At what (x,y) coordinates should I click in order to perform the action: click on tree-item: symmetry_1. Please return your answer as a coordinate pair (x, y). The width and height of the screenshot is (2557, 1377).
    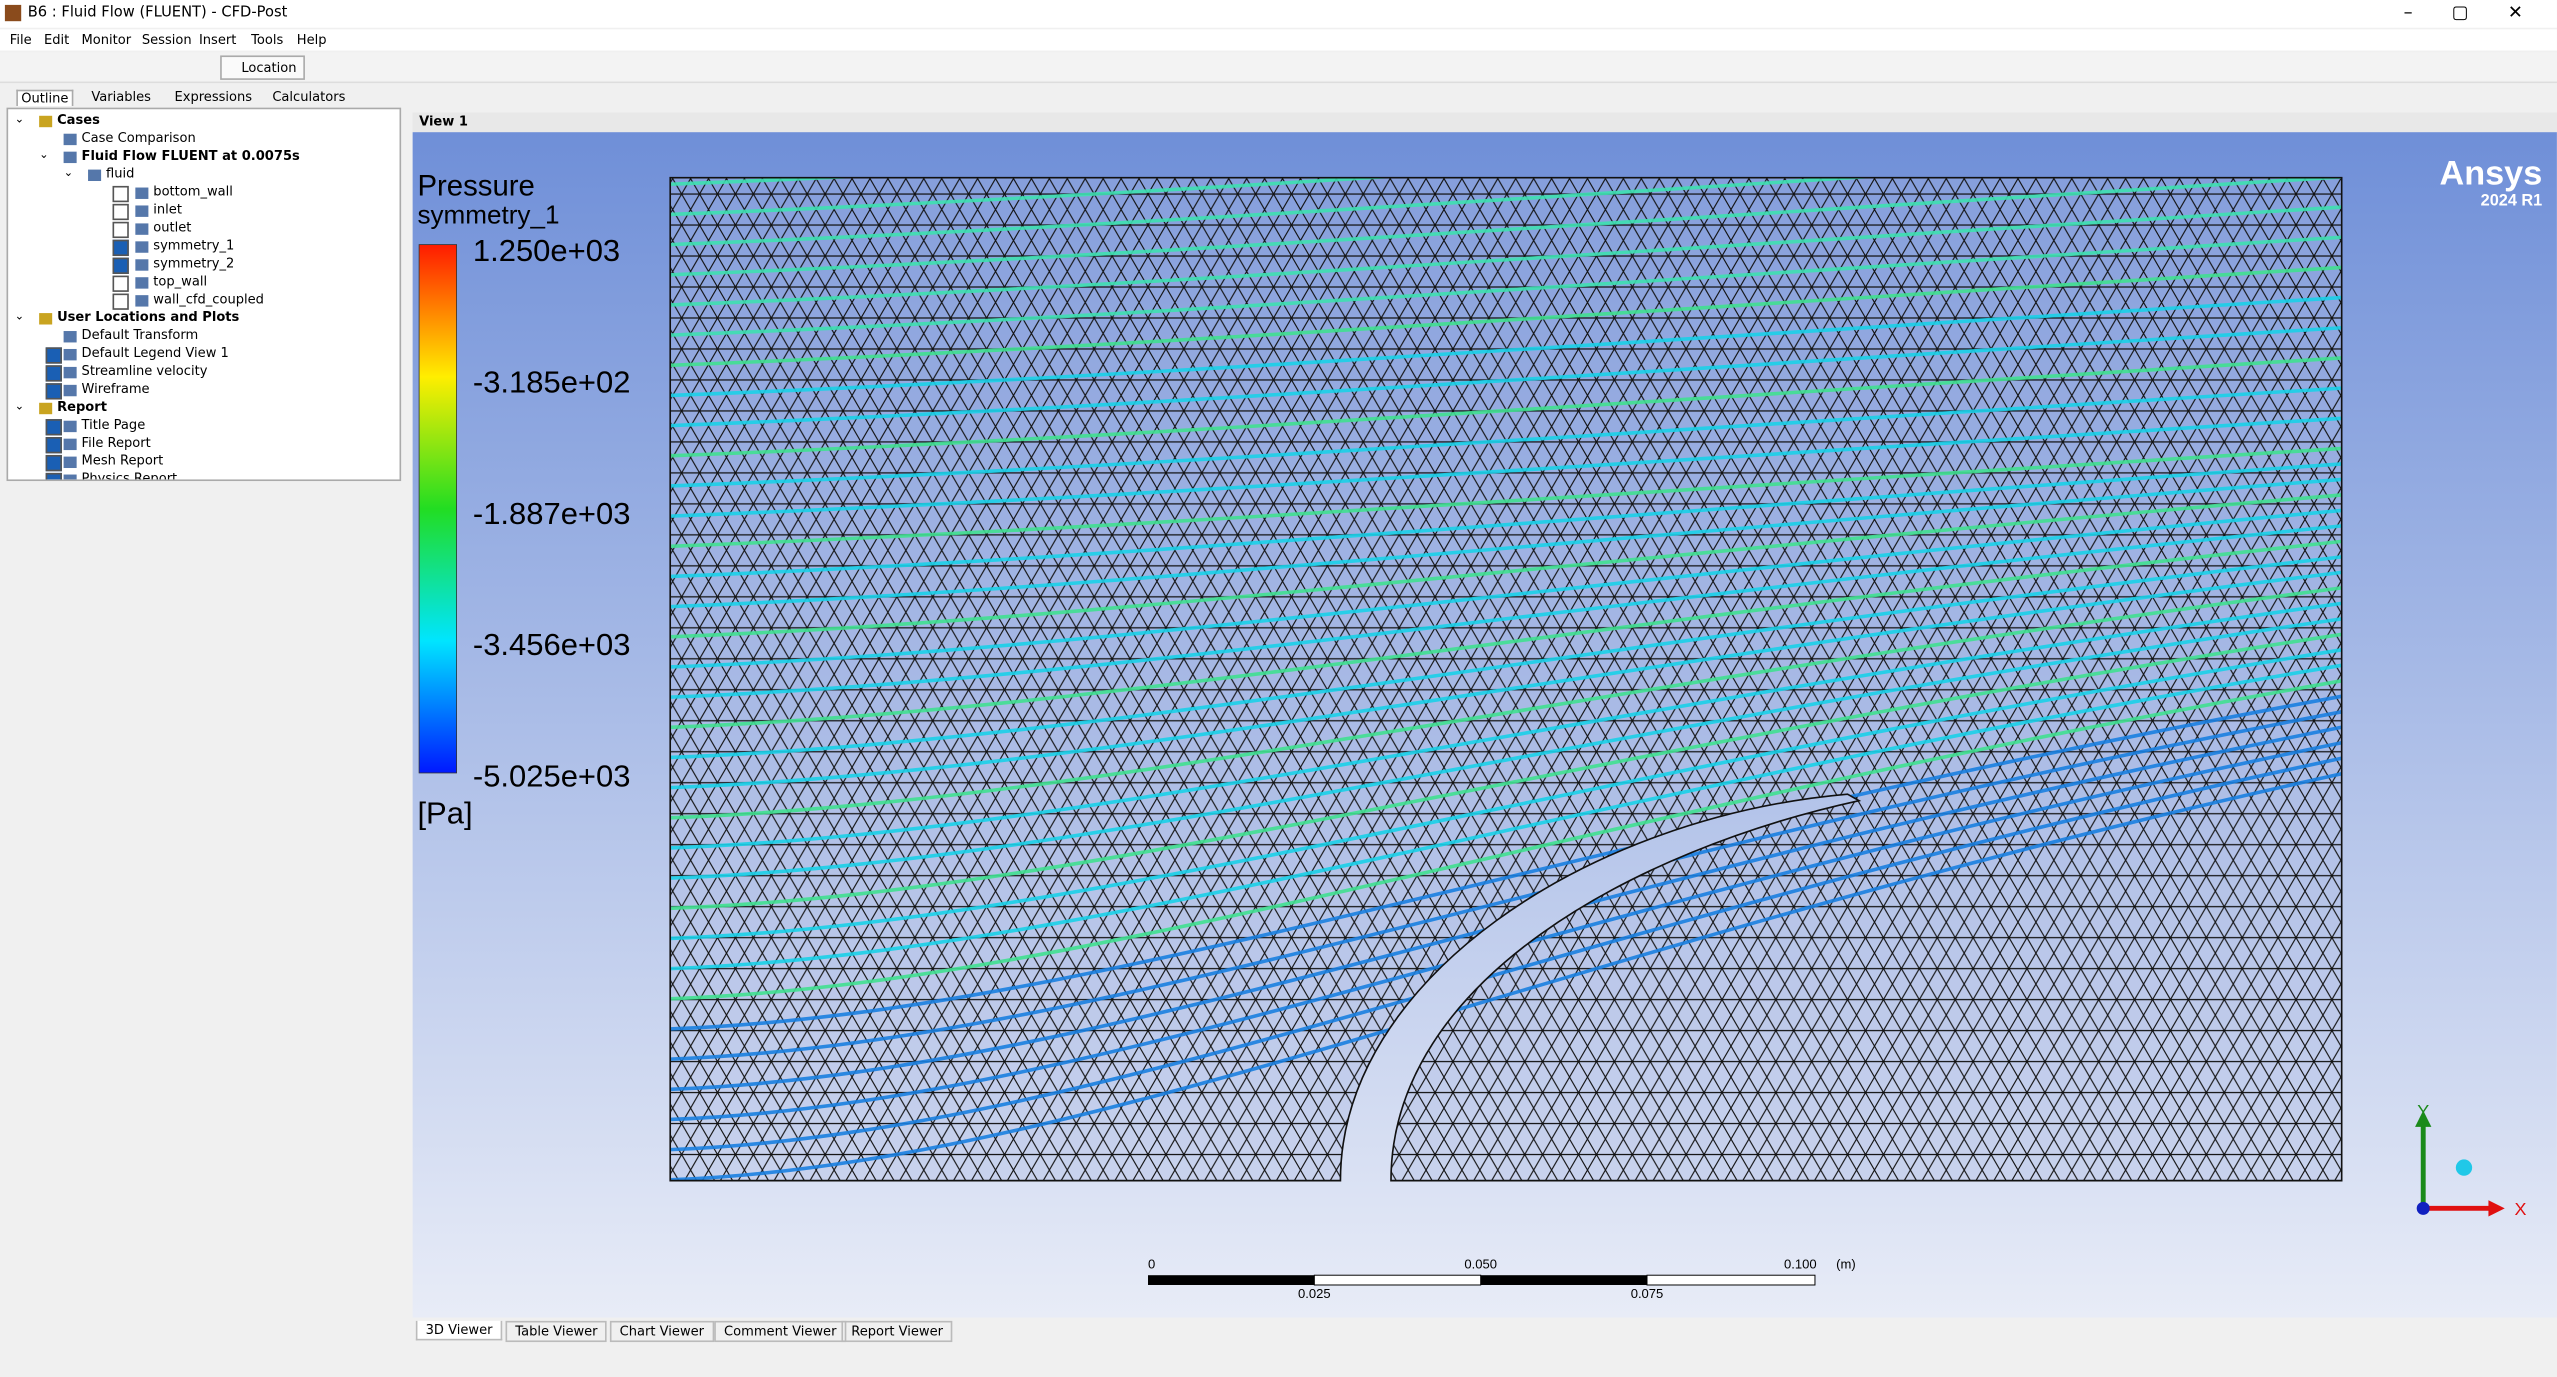
    Looking at the image, I should click on (200, 247).